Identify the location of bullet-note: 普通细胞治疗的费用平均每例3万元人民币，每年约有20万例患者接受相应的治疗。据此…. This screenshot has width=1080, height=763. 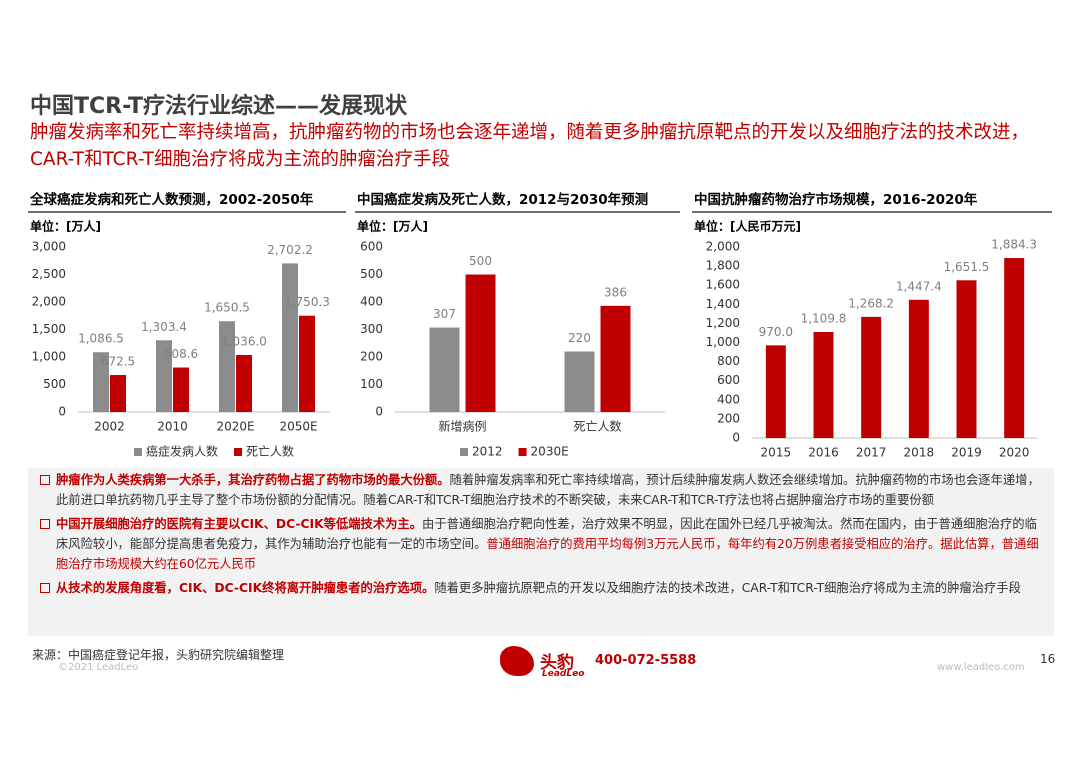
(547, 554).